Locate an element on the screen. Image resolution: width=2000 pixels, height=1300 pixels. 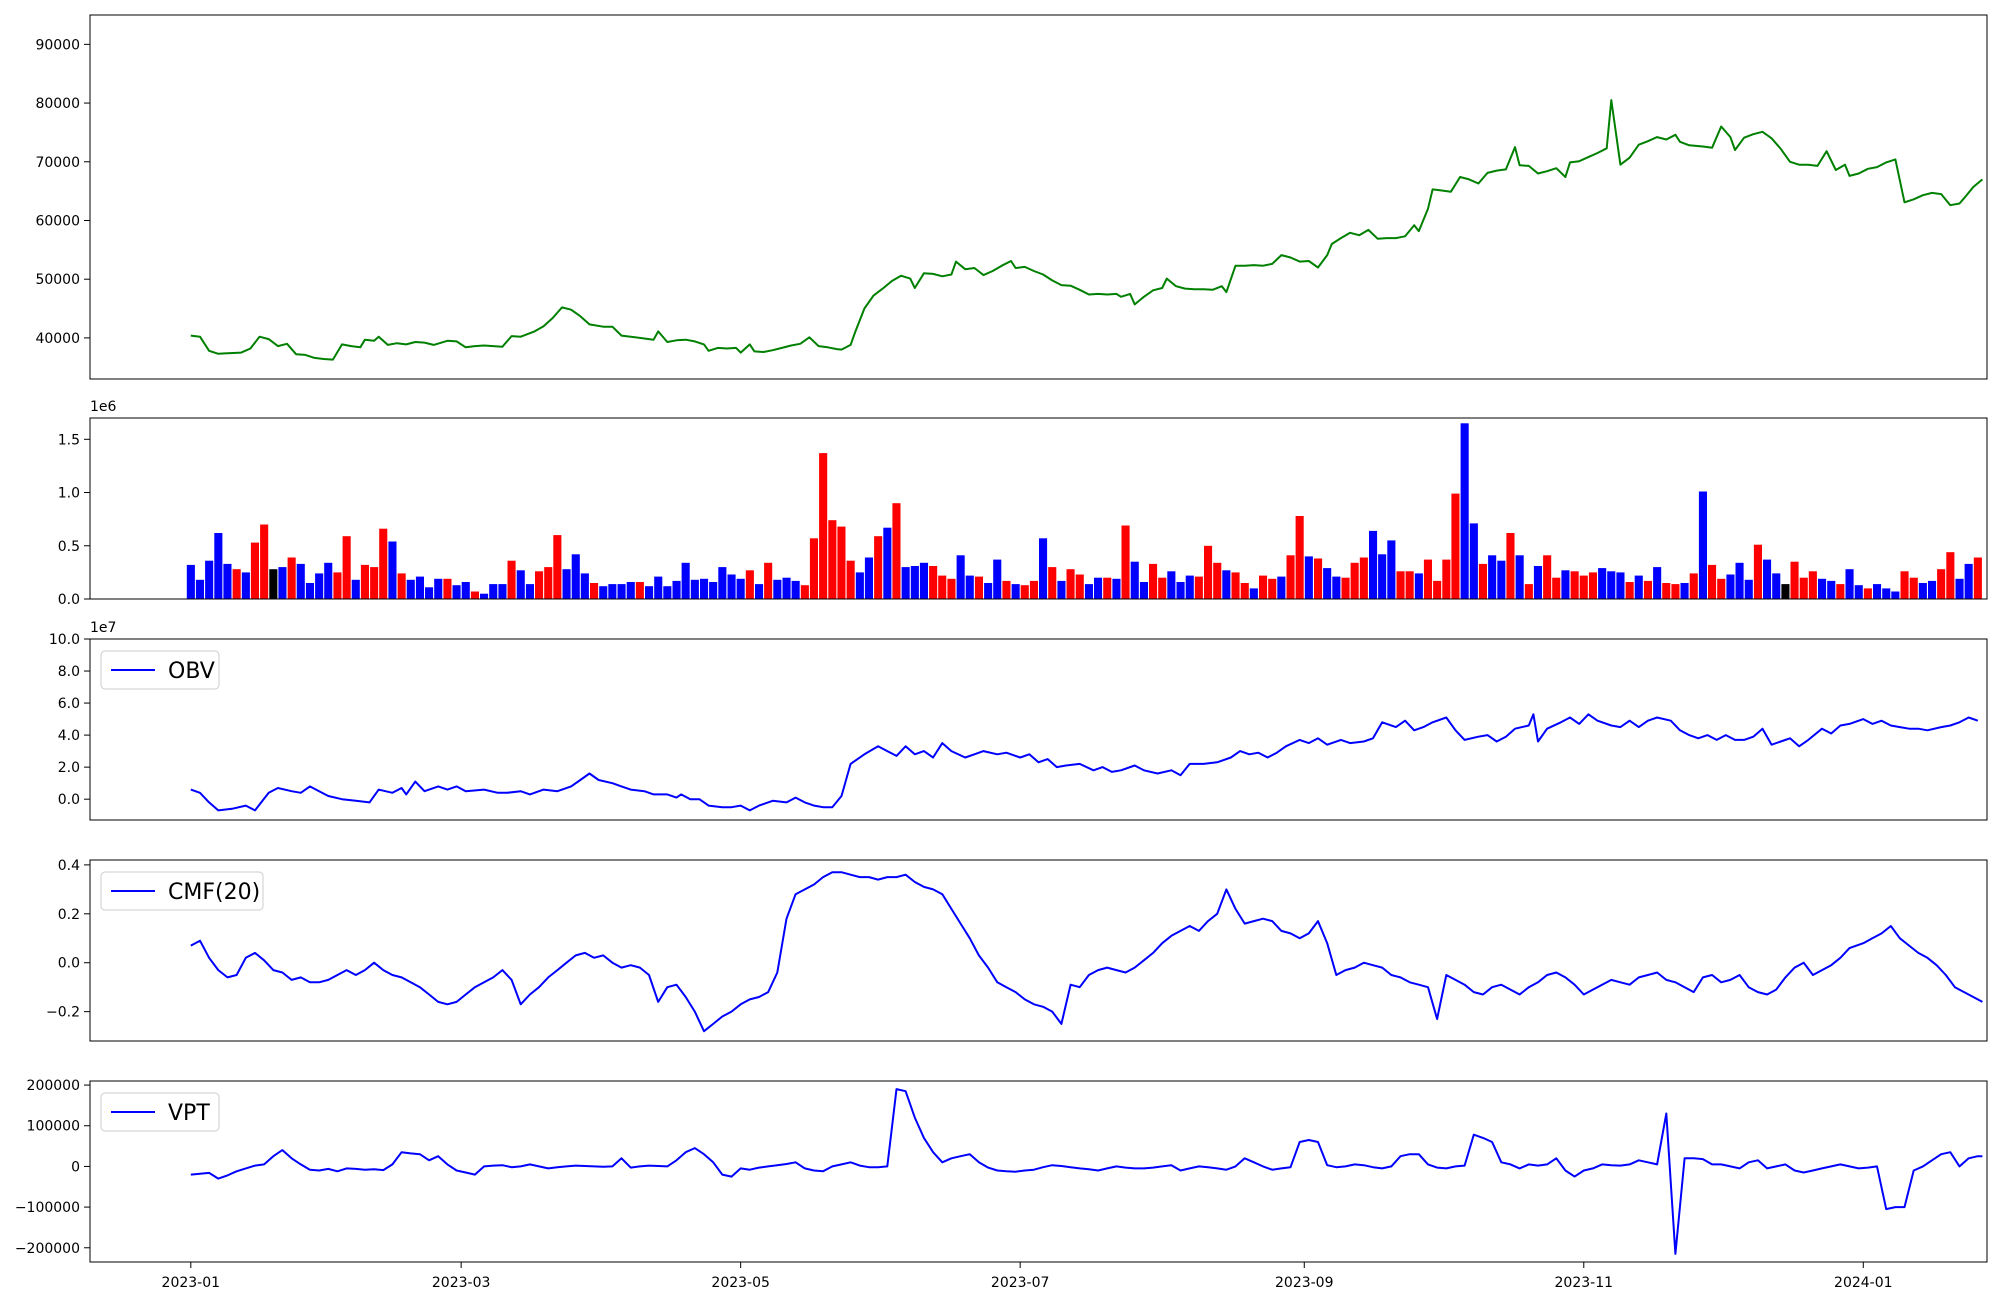
vpt-xtick-label: 2023-03 is located at coordinates (461, 1283).